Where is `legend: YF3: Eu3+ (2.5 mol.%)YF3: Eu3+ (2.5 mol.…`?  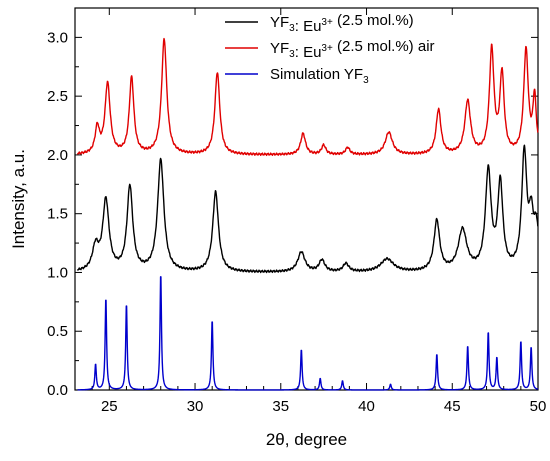 legend: YF3: Eu3+ (2.5 mol.%)YF3: Eu3+ (2.5 mol.… is located at coordinates (330, 49).